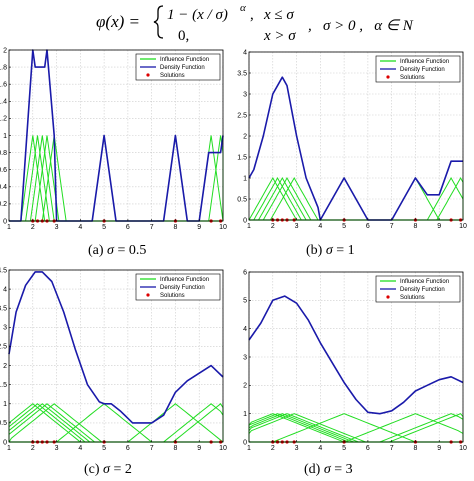  What do you see at coordinates (183, 36) in the screenshot?
I see `formula-case2-expr: 0,` at bounding box center [183, 36].